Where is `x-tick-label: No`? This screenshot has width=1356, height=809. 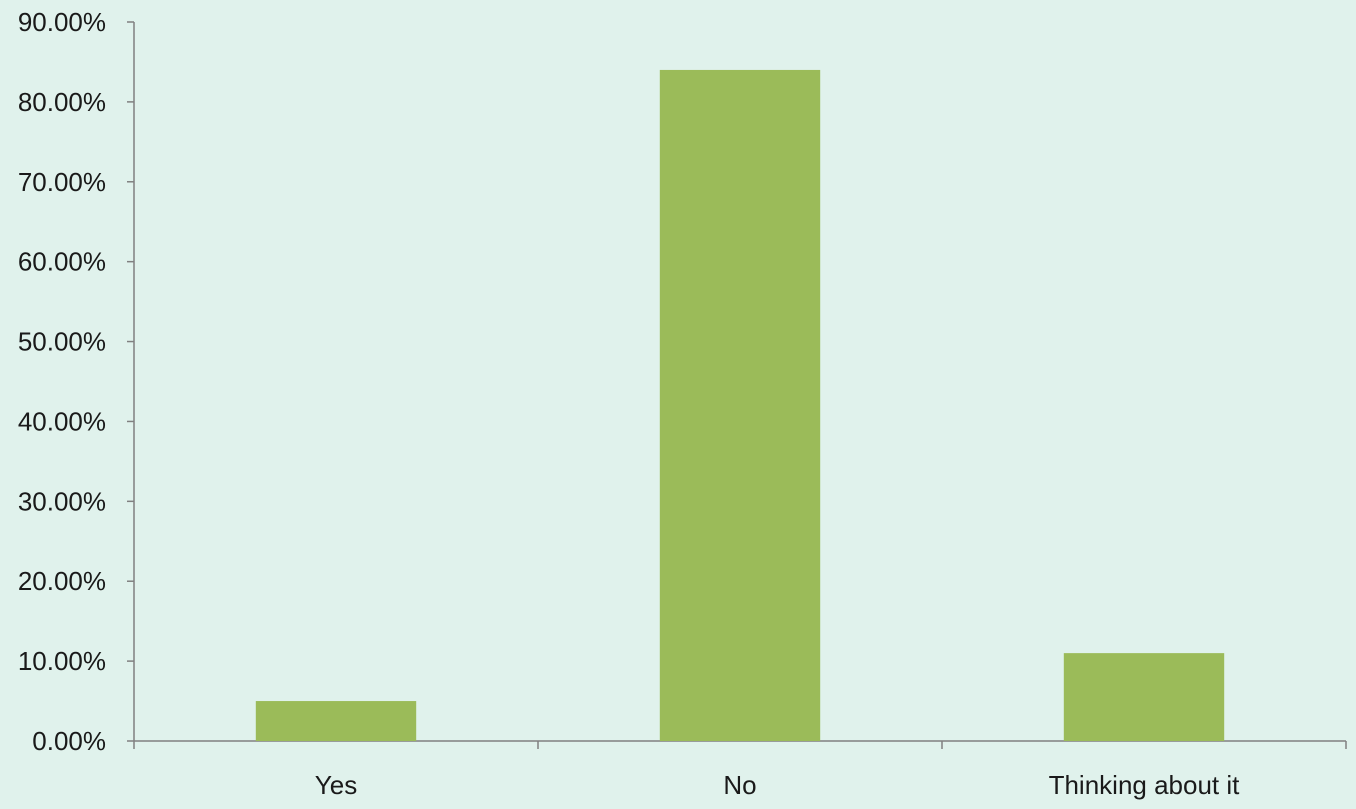
x-tick-label: No is located at coordinates (739, 785).